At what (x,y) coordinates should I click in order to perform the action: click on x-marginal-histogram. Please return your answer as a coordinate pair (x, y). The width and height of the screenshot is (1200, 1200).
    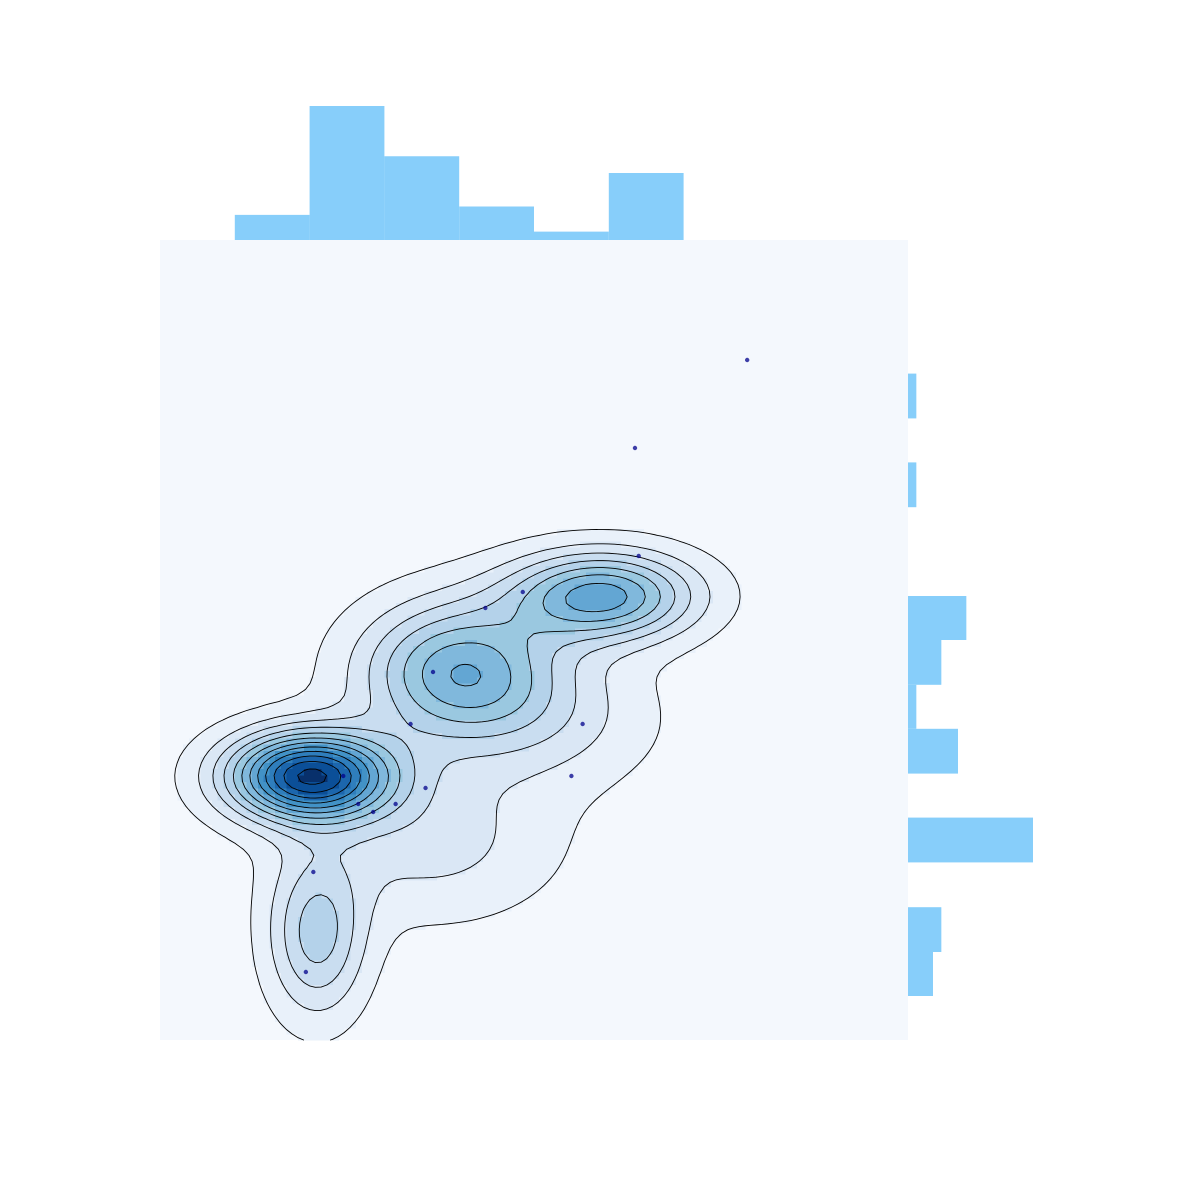
    Looking at the image, I should click on (459, 173).